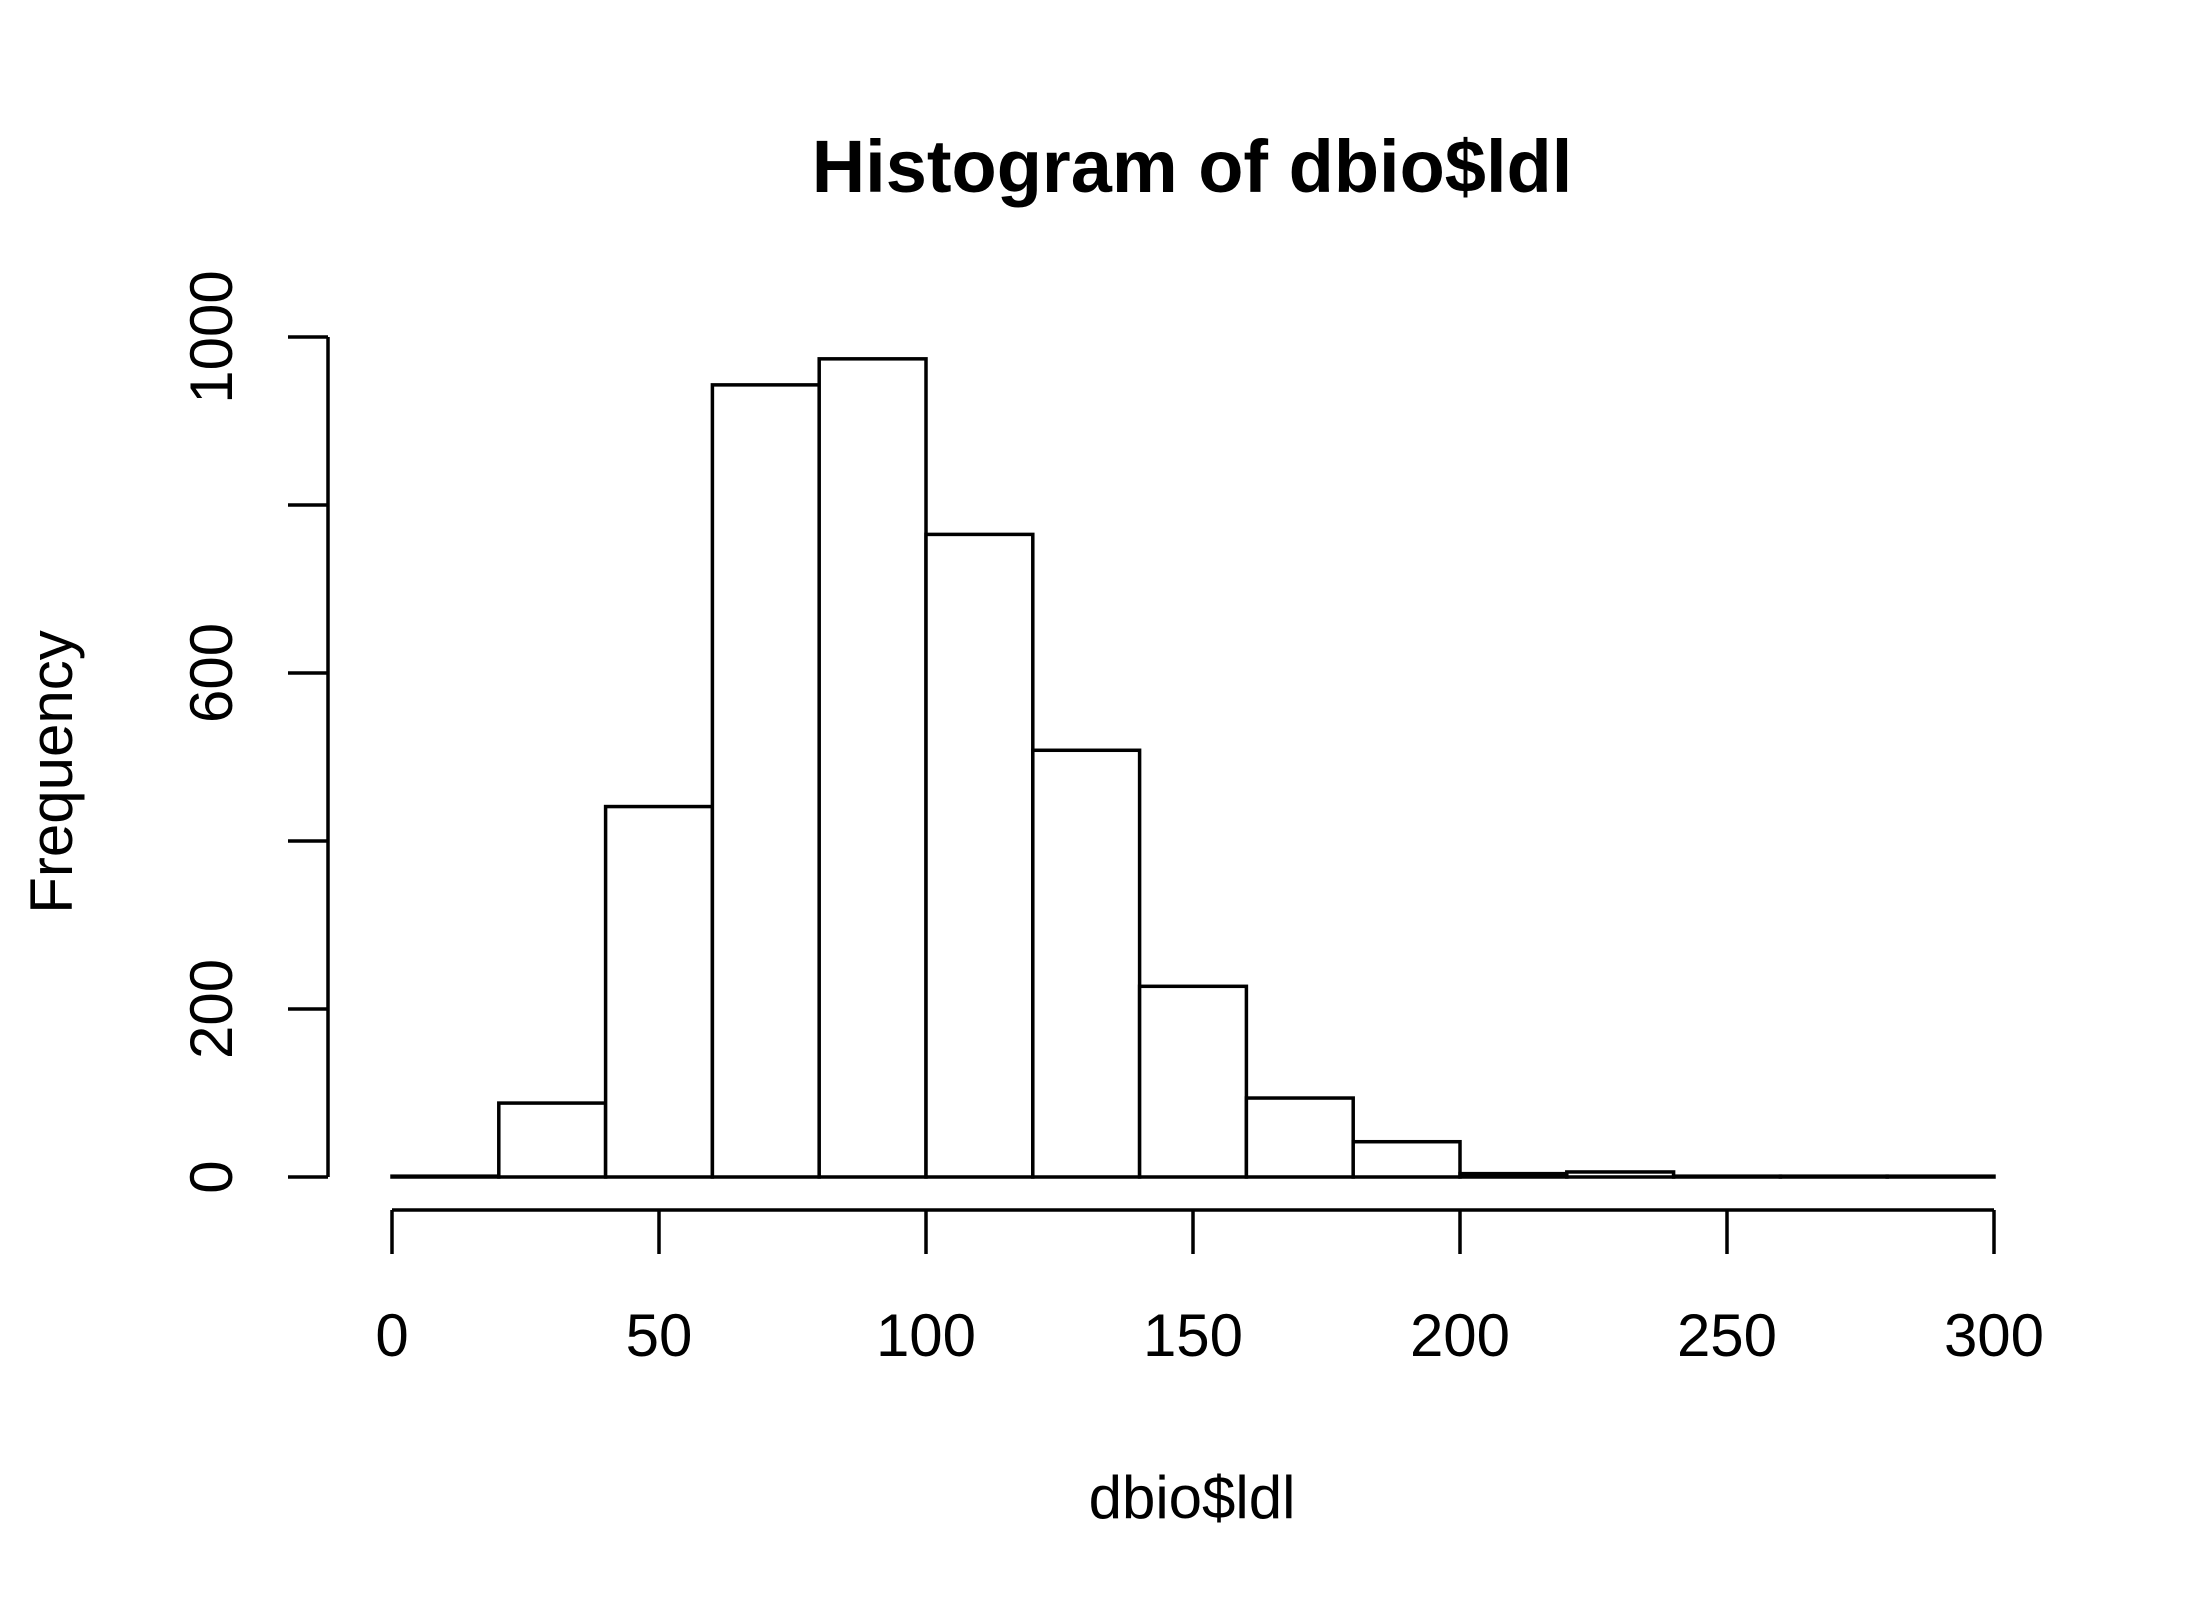 This screenshot has width=2200, height=1600. I want to click on x-axis-label: dbio$ldl, so click(1192, 1497).